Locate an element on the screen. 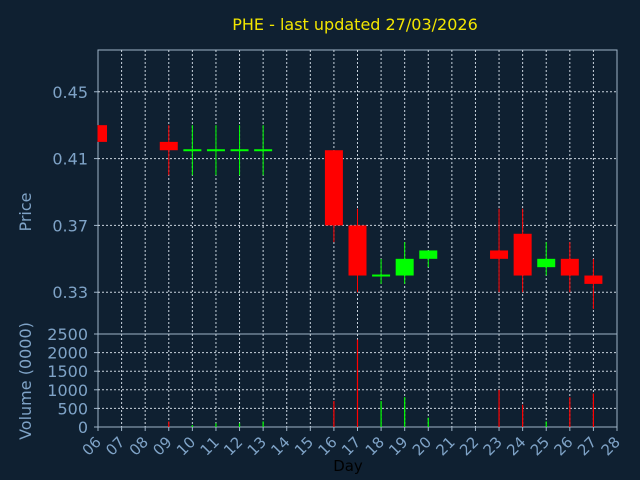  x-tick-label: 19 is located at coordinates (398, 446).